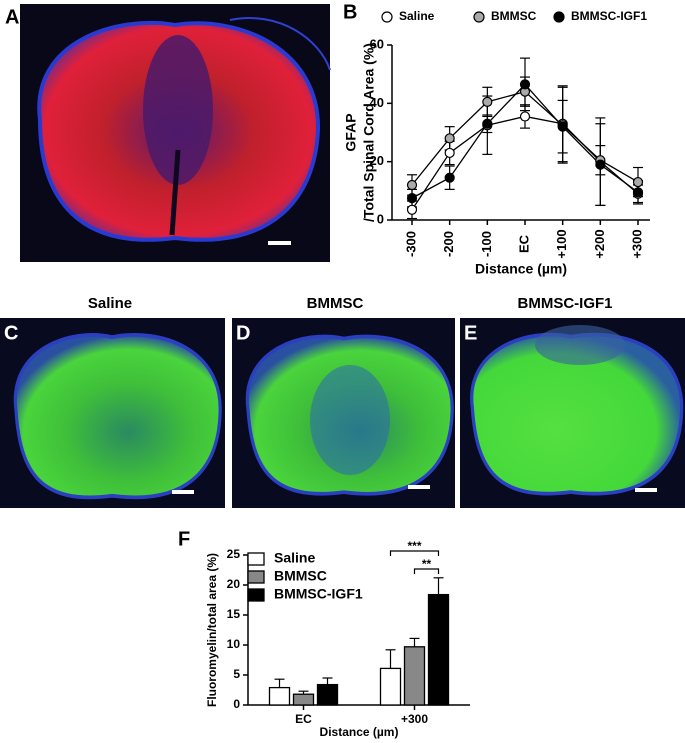  What do you see at coordinates (427, 564) in the screenshot?
I see `significance-label: **` at bounding box center [427, 564].